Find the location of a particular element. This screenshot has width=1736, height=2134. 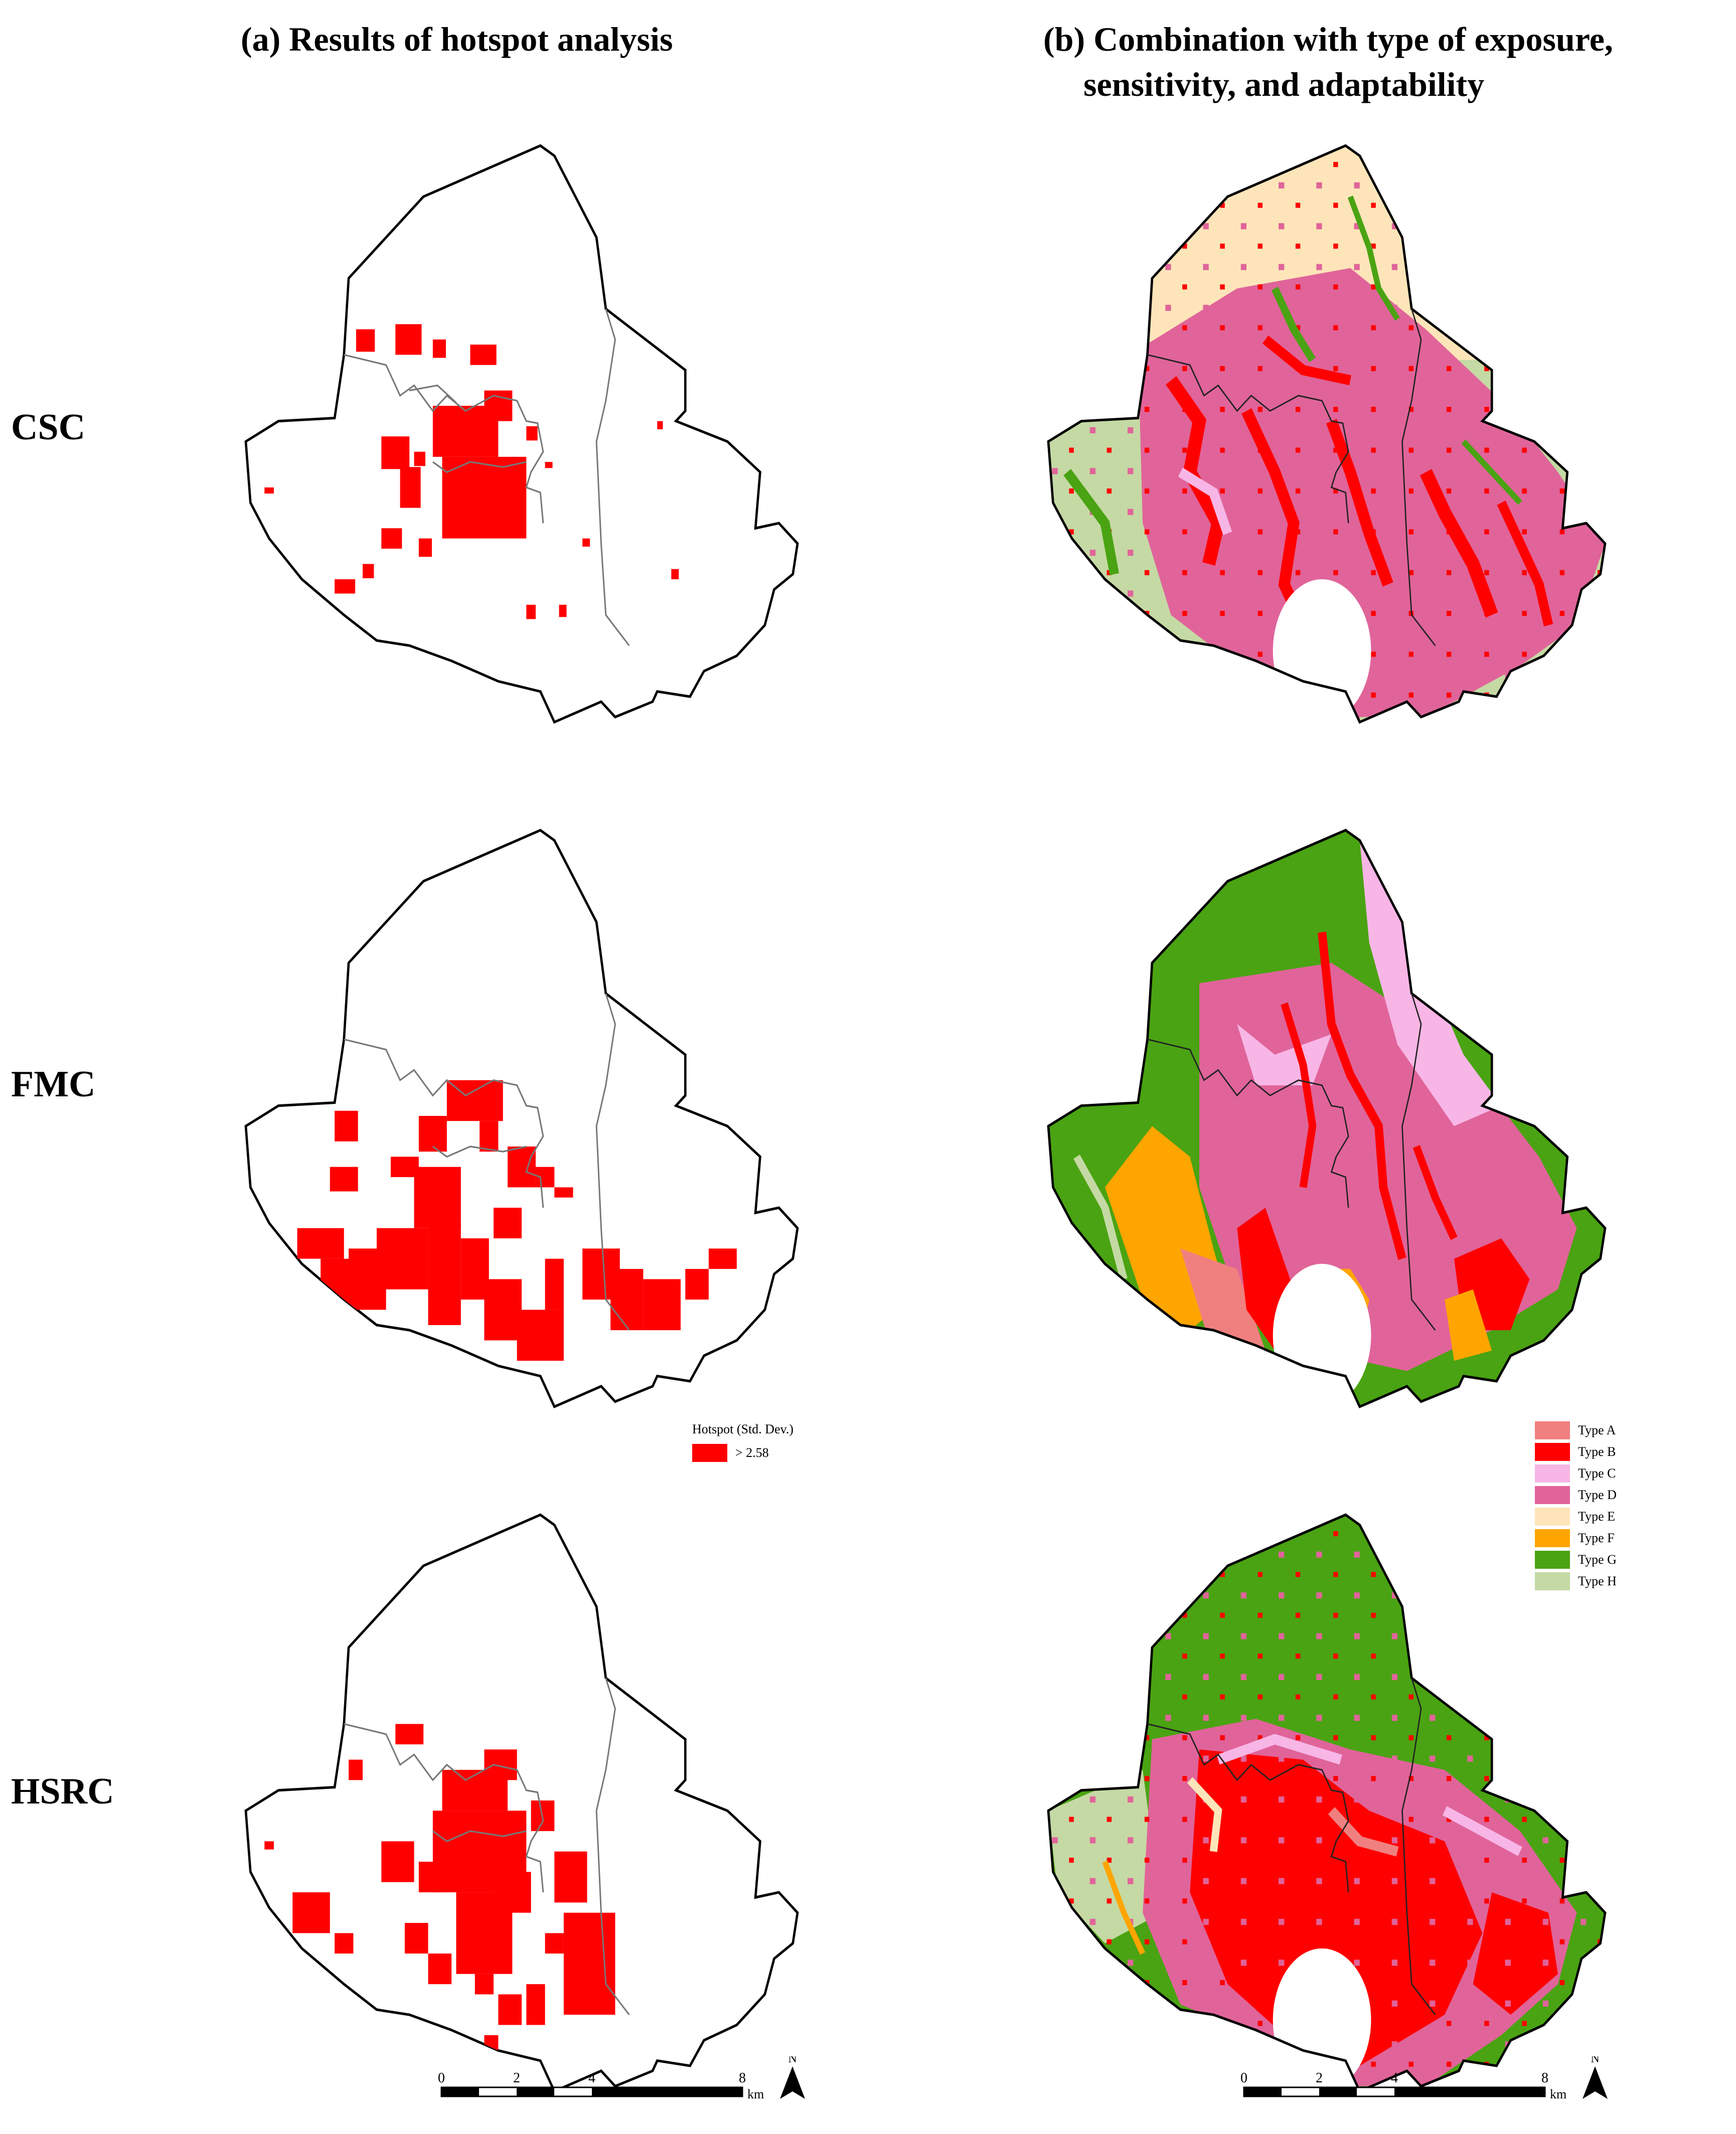

legend-label: Type H is located at coordinates (1597, 1580).